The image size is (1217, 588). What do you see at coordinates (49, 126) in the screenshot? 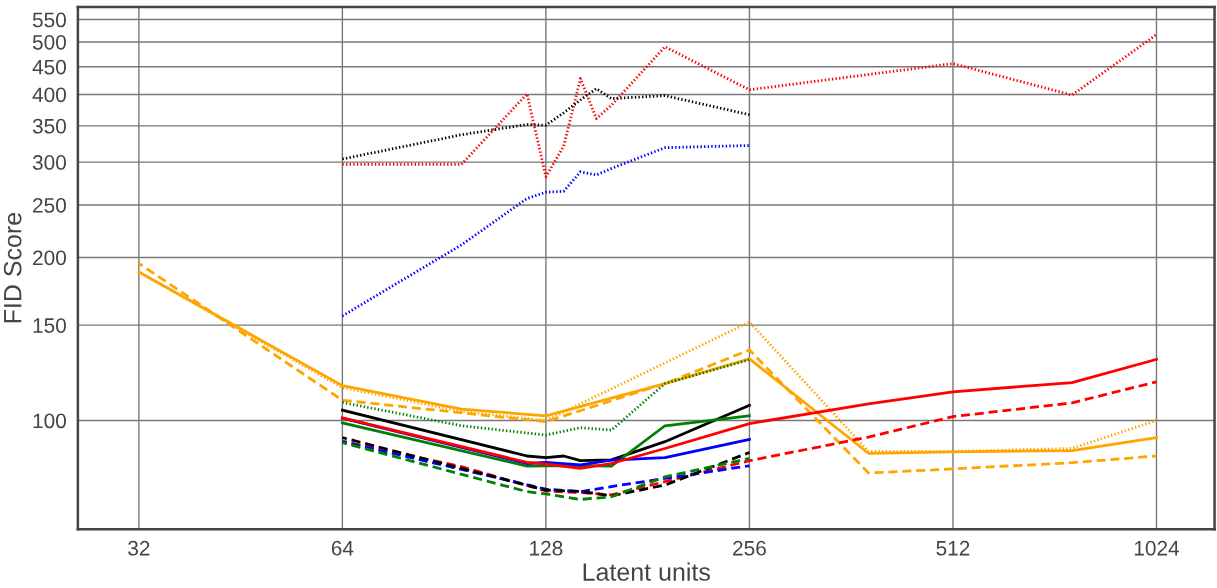
I see `y-tick-label: 350` at bounding box center [49, 126].